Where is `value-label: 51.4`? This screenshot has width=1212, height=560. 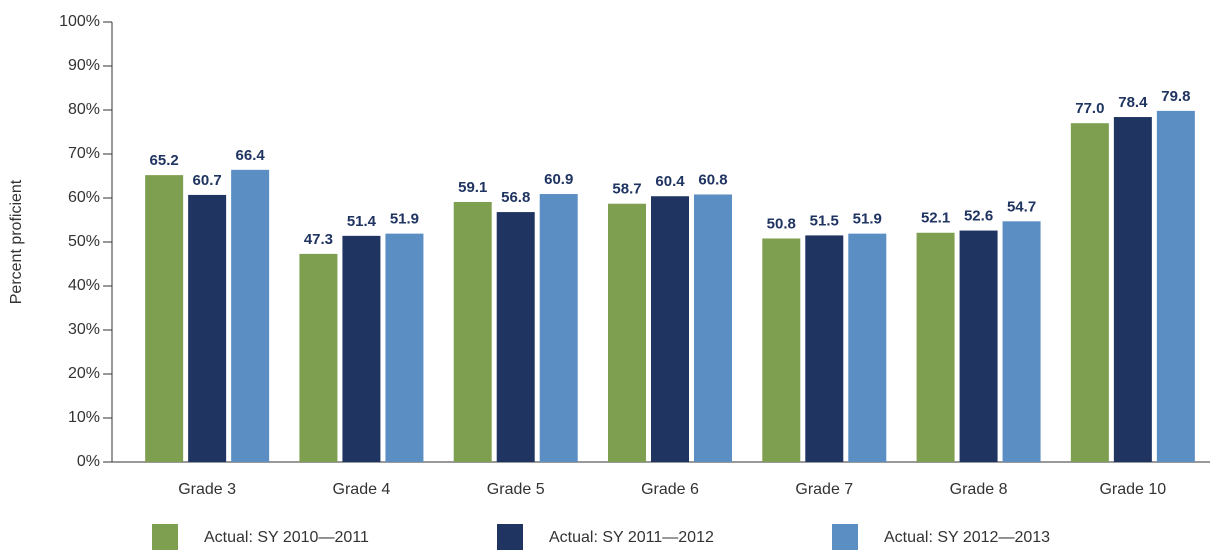
value-label: 51.4 is located at coordinates (362, 221).